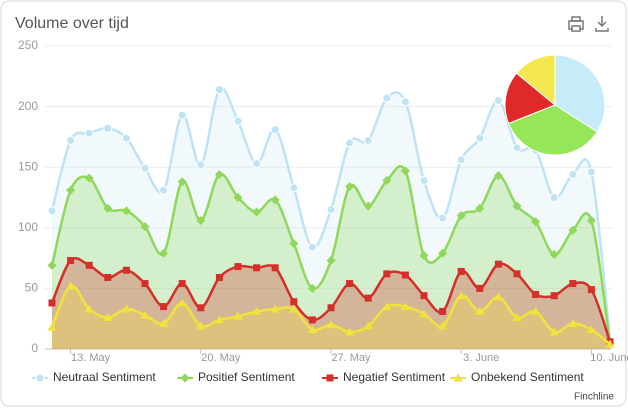  Describe the element at coordinates (576, 24) in the screenshot. I see `print-icon` at that location.